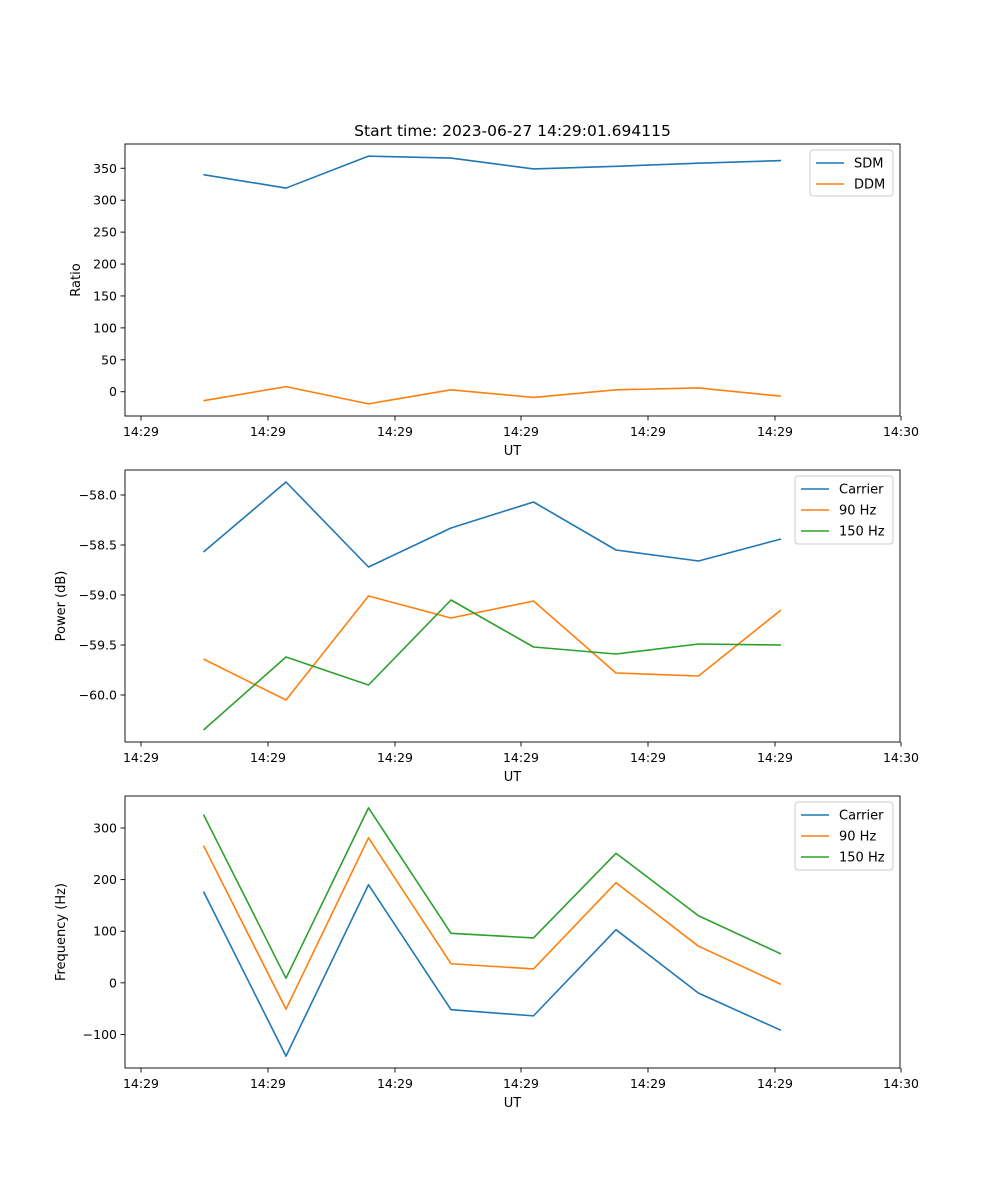 This screenshot has height=1200, width=1000. Describe the element at coordinates (868, 164) in the screenshot. I see `legend-entry: SDM` at that location.